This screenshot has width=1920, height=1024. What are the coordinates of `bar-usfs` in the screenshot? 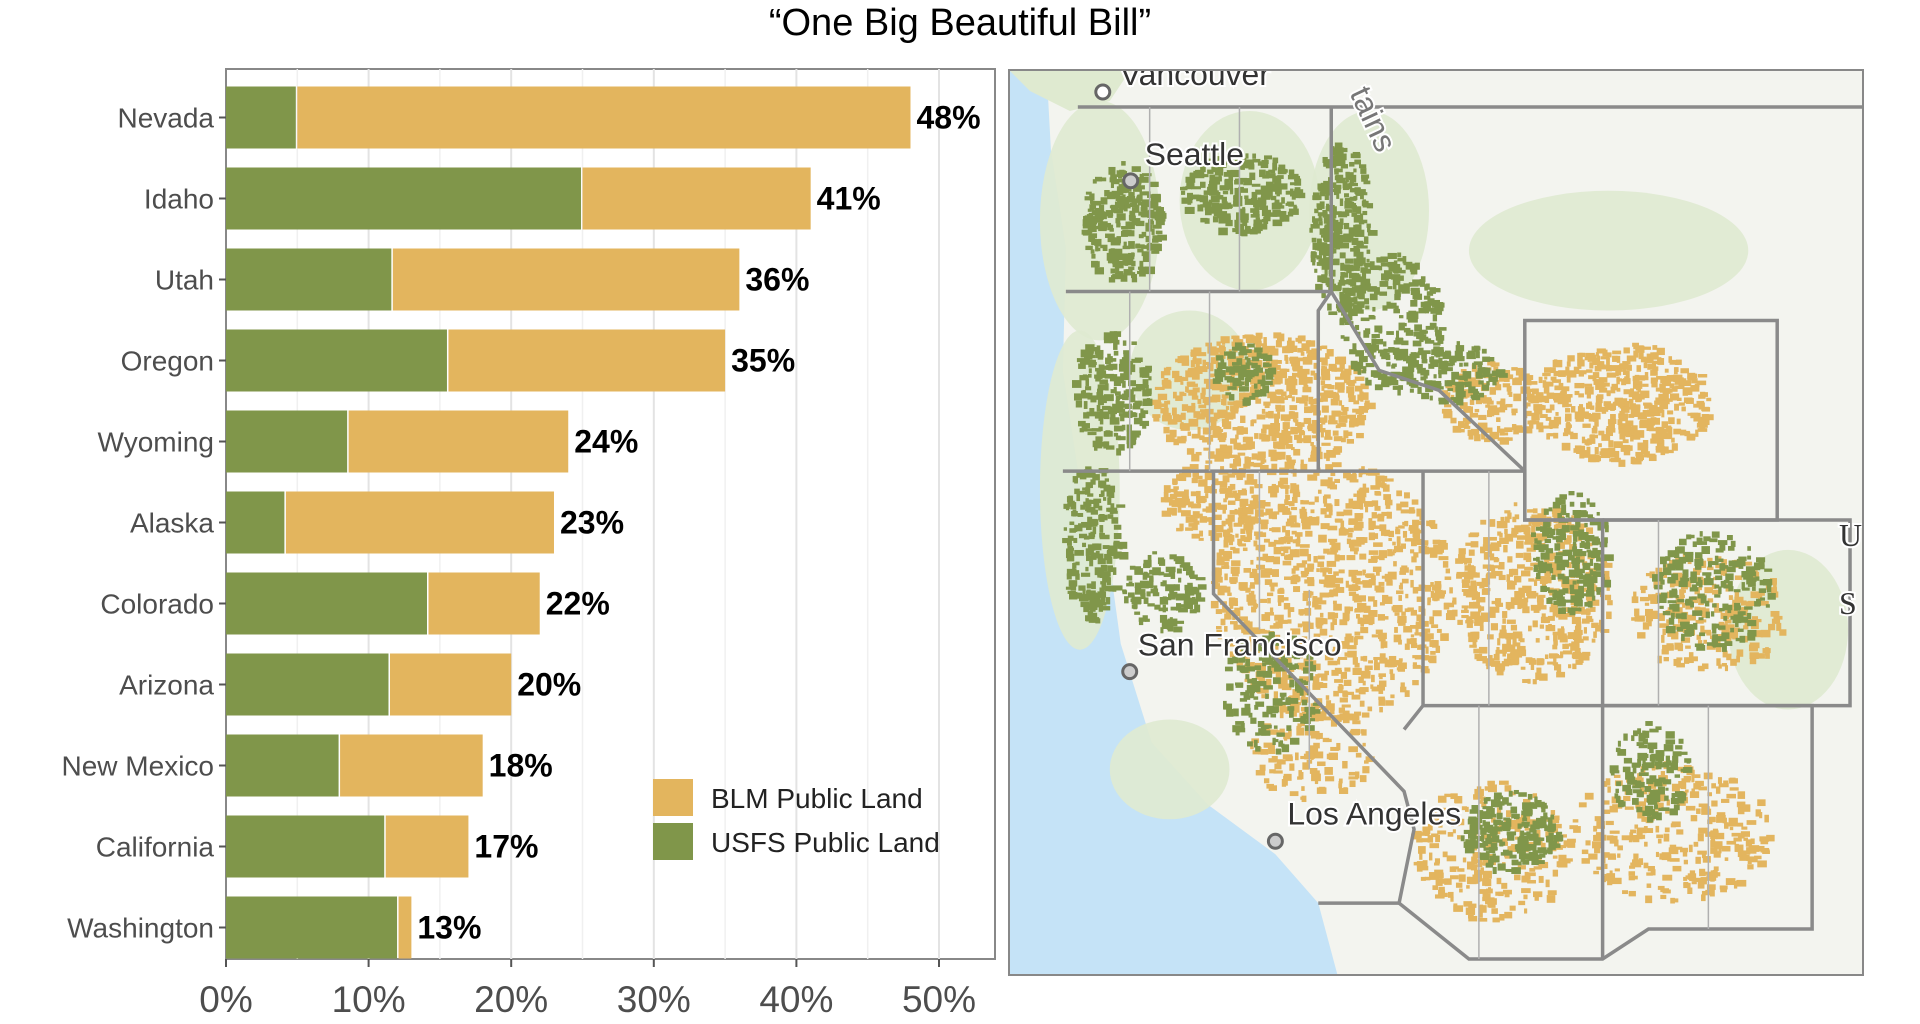 It's located at (309, 279).